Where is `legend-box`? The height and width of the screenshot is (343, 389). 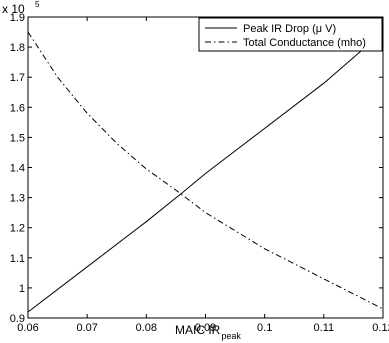 legend-box is located at coordinates (290, 34).